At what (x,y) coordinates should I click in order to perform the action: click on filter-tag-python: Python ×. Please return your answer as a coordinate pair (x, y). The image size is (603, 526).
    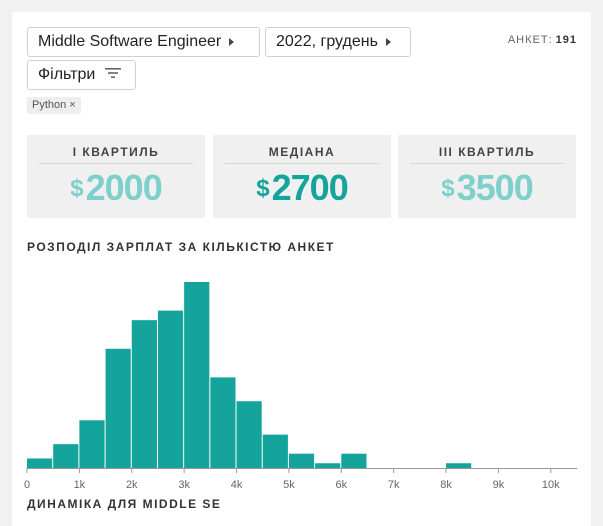
    Looking at the image, I should click on (54, 105).